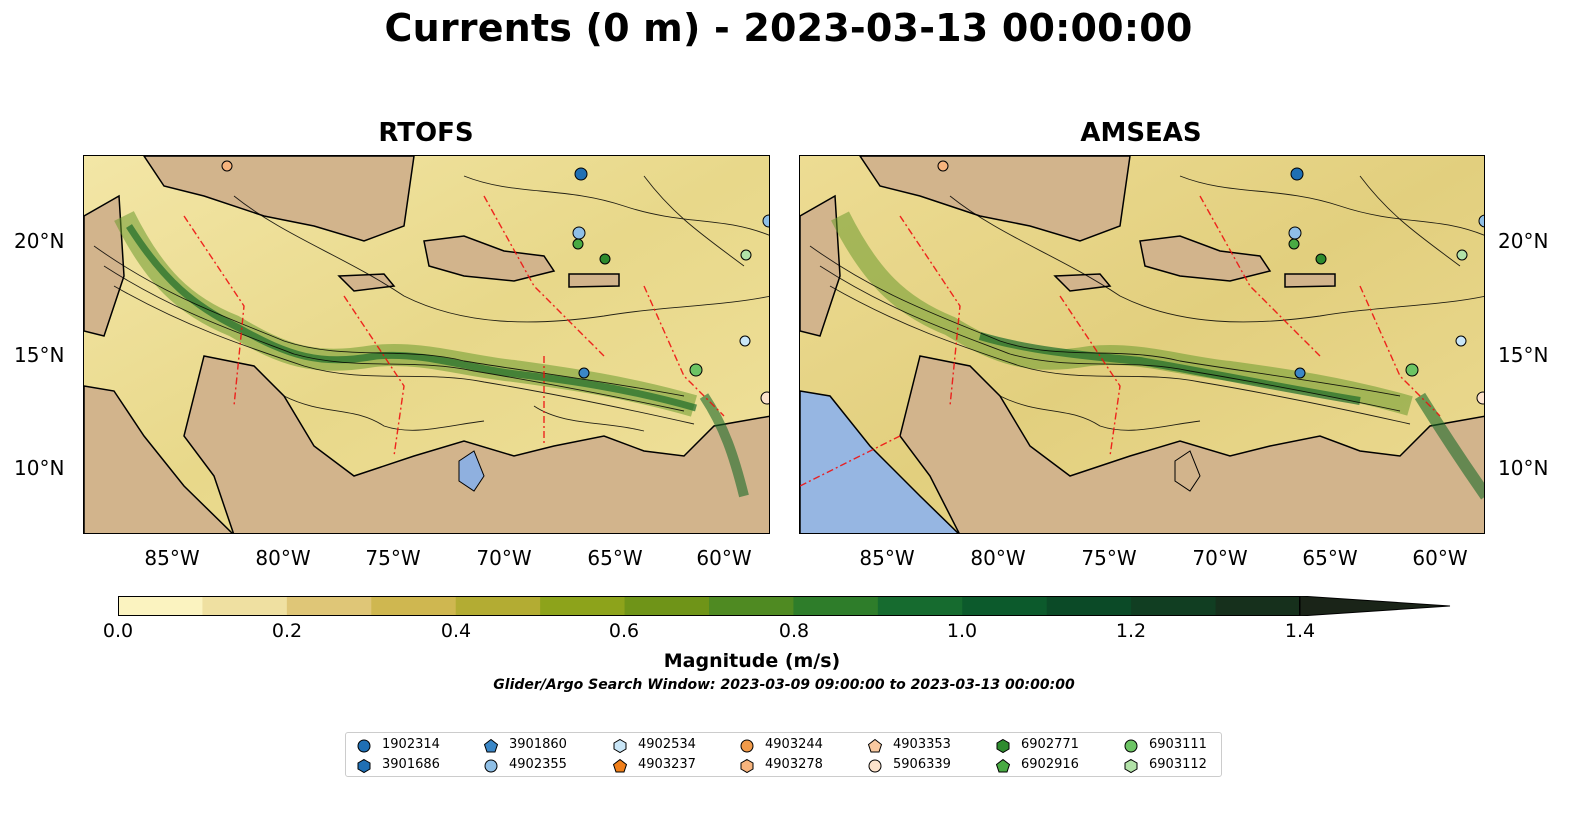 Image resolution: width=1577 pixels, height=827 pixels. I want to click on lon-label-80w-left: 80°W, so click(283, 558).